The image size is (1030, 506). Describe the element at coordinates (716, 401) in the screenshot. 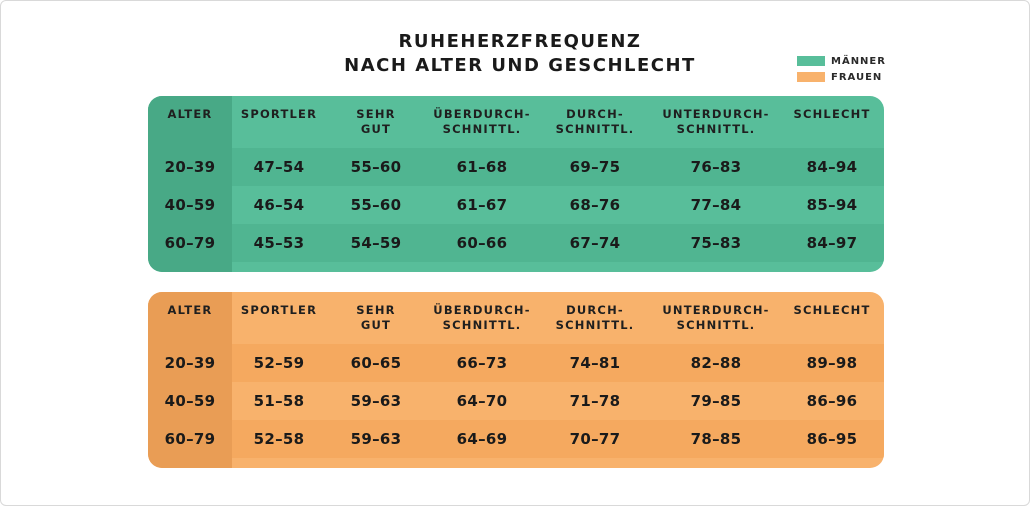

I see `women-cell-unterdurchschnittl: 79–85` at that location.